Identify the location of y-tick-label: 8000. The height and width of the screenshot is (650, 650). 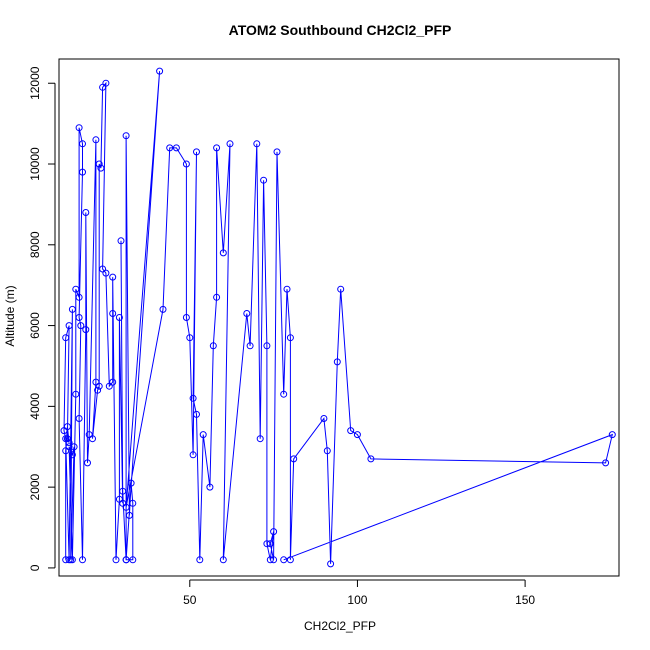
(35, 244).